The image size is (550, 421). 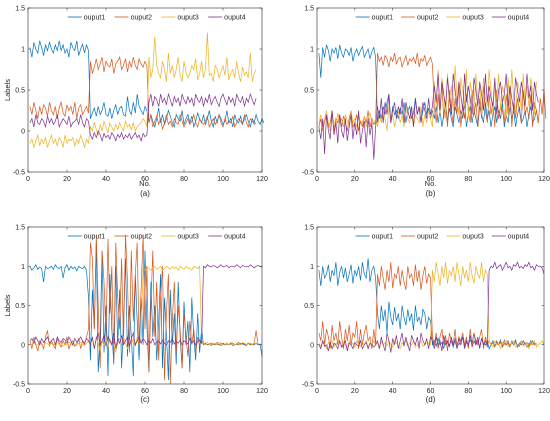 I want to click on subplot-caption: (a), so click(x=145, y=193).